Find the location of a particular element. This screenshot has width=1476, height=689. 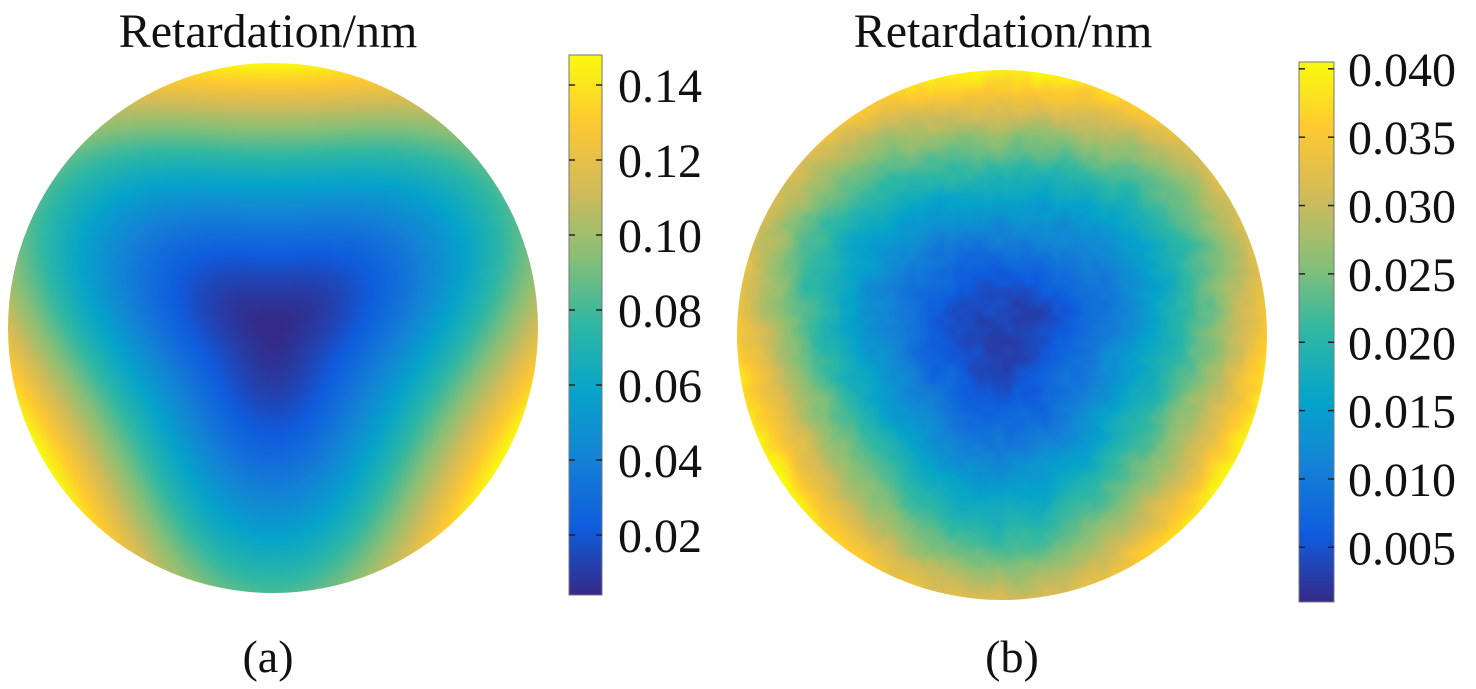

colorbar-tick-label: 0.040 is located at coordinates (1402, 70).